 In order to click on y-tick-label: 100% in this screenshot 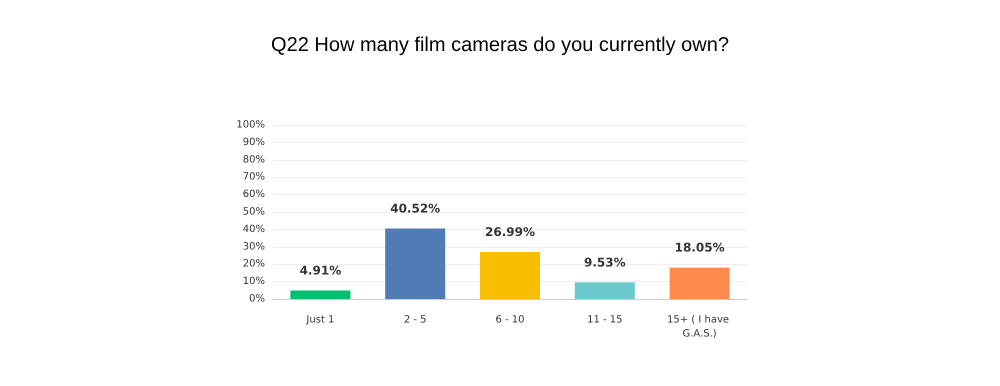, I will do `click(250, 125)`.